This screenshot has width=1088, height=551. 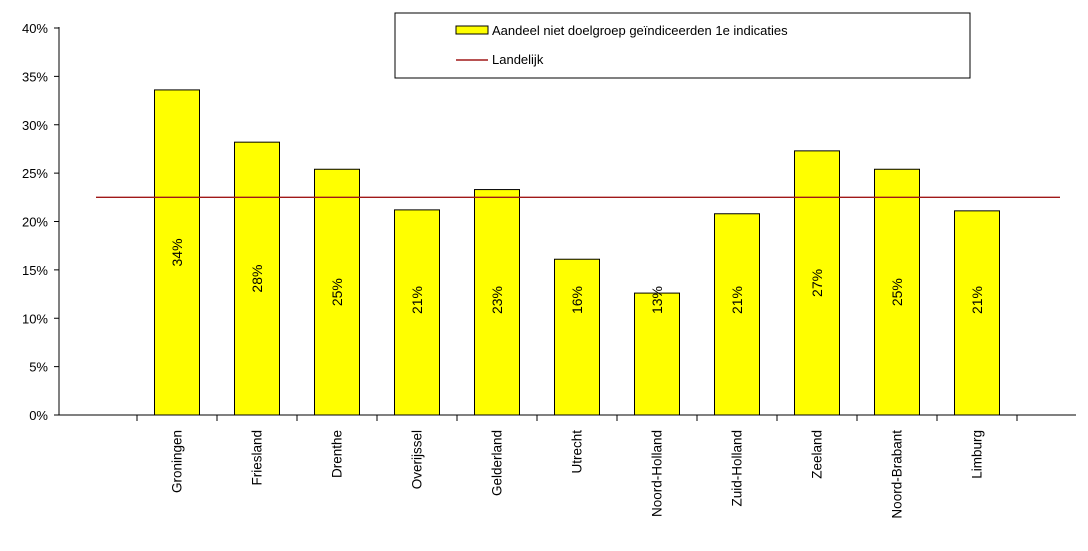 I want to click on x-category-label: Drenthe, so click(x=337, y=454).